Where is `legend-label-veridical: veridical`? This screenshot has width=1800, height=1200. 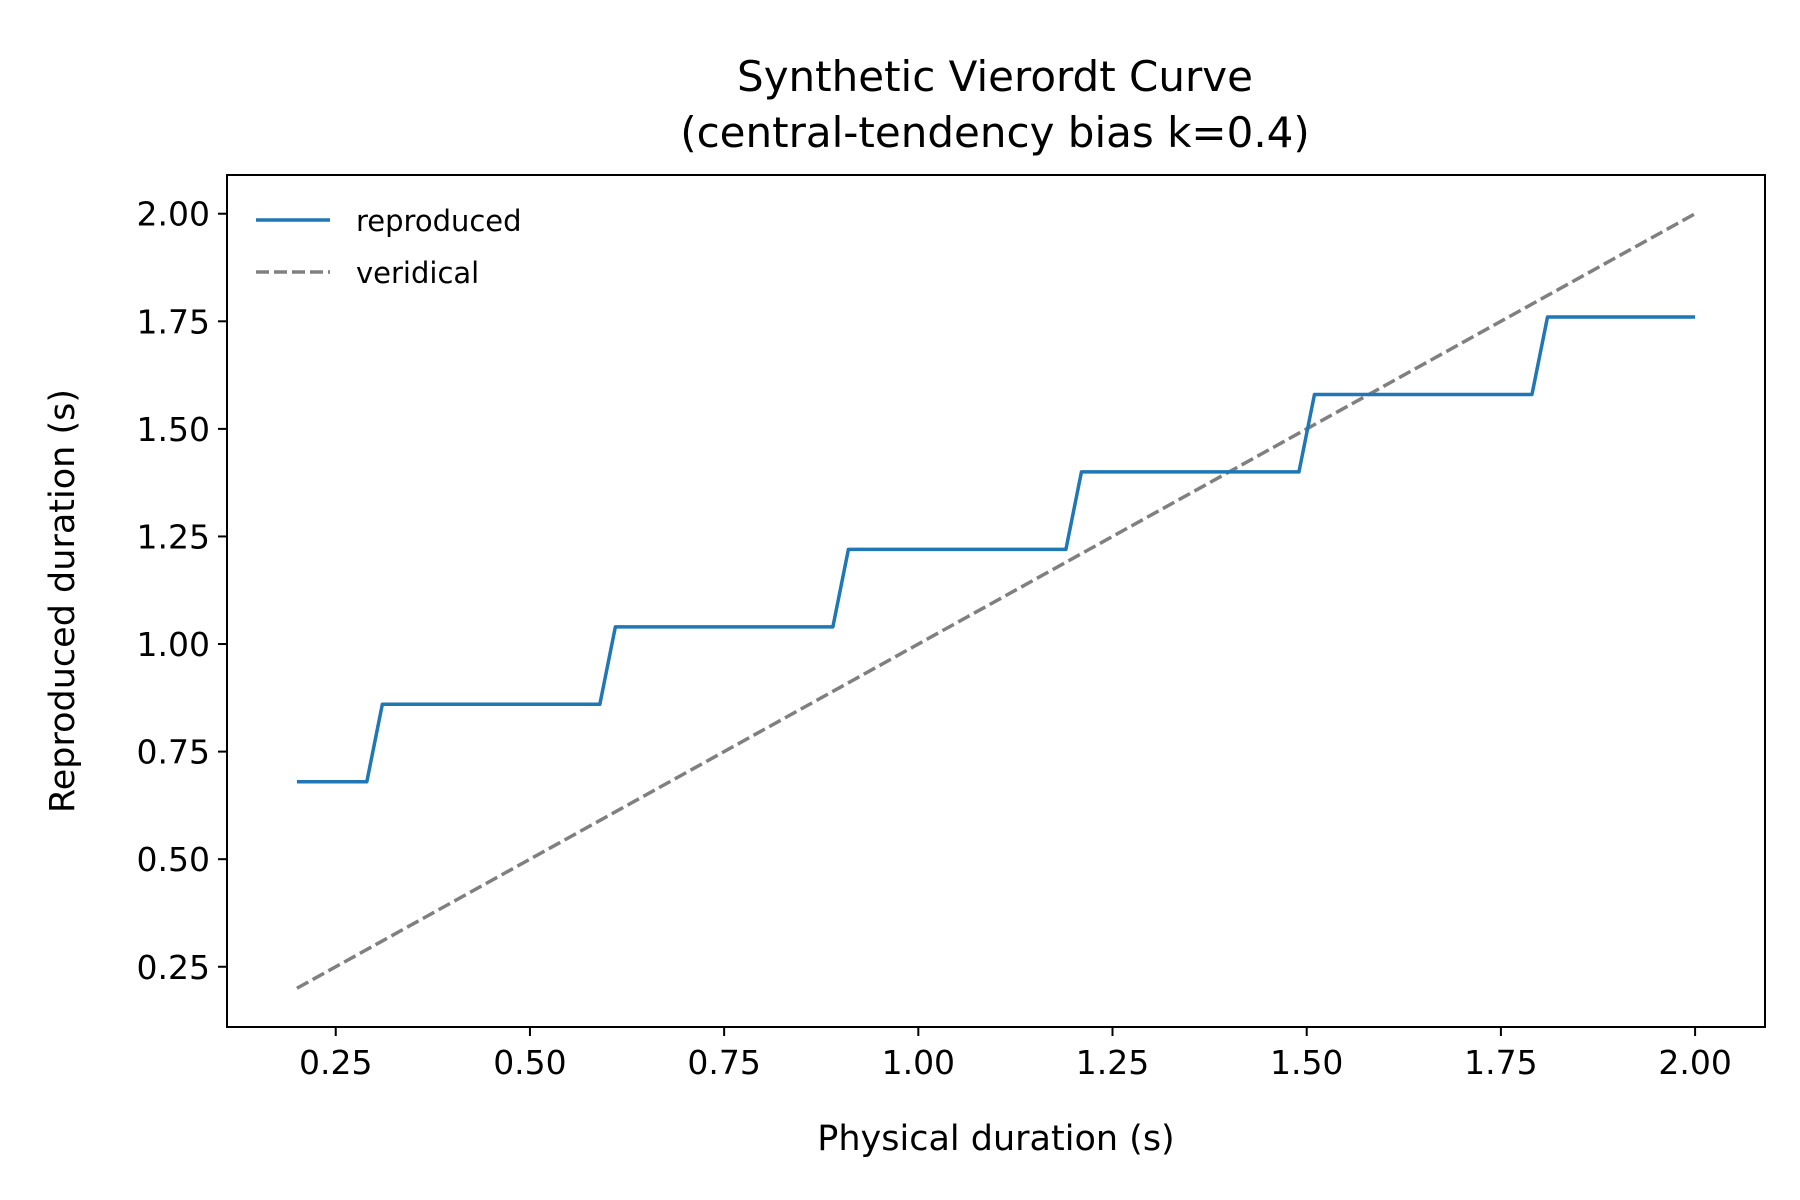 legend-label-veridical: veridical is located at coordinates (417, 273).